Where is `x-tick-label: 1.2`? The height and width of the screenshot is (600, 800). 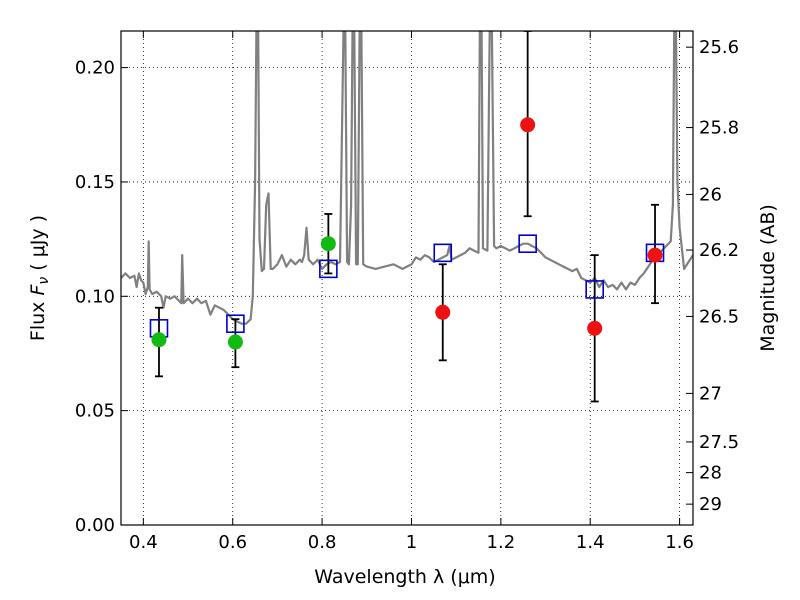 x-tick-label: 1.2 is located at coordinates (501, 542).